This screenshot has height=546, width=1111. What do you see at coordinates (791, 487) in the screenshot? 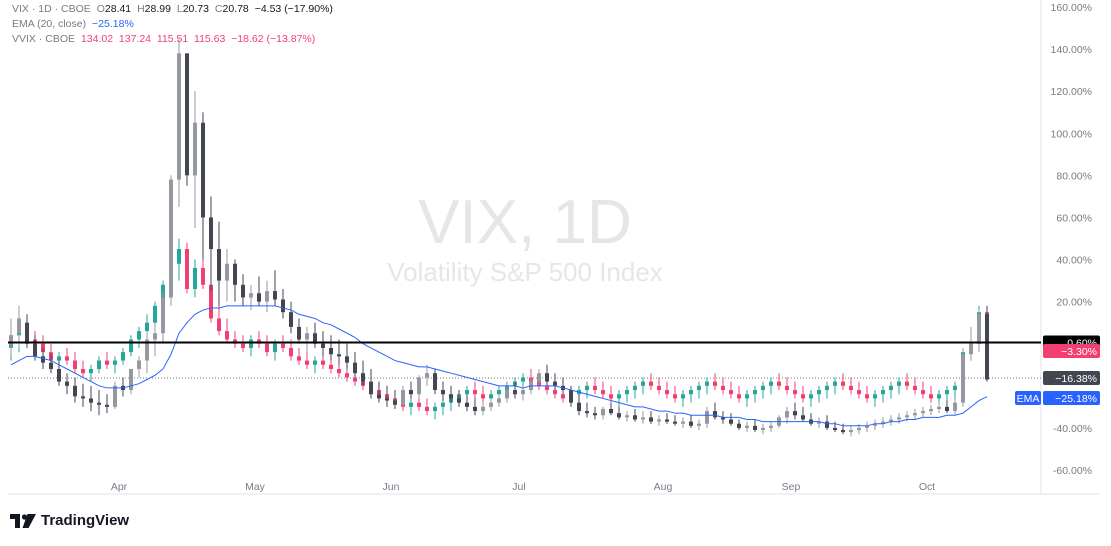
I see `x-tick-label: Sep` at bounding box center [791, 487].